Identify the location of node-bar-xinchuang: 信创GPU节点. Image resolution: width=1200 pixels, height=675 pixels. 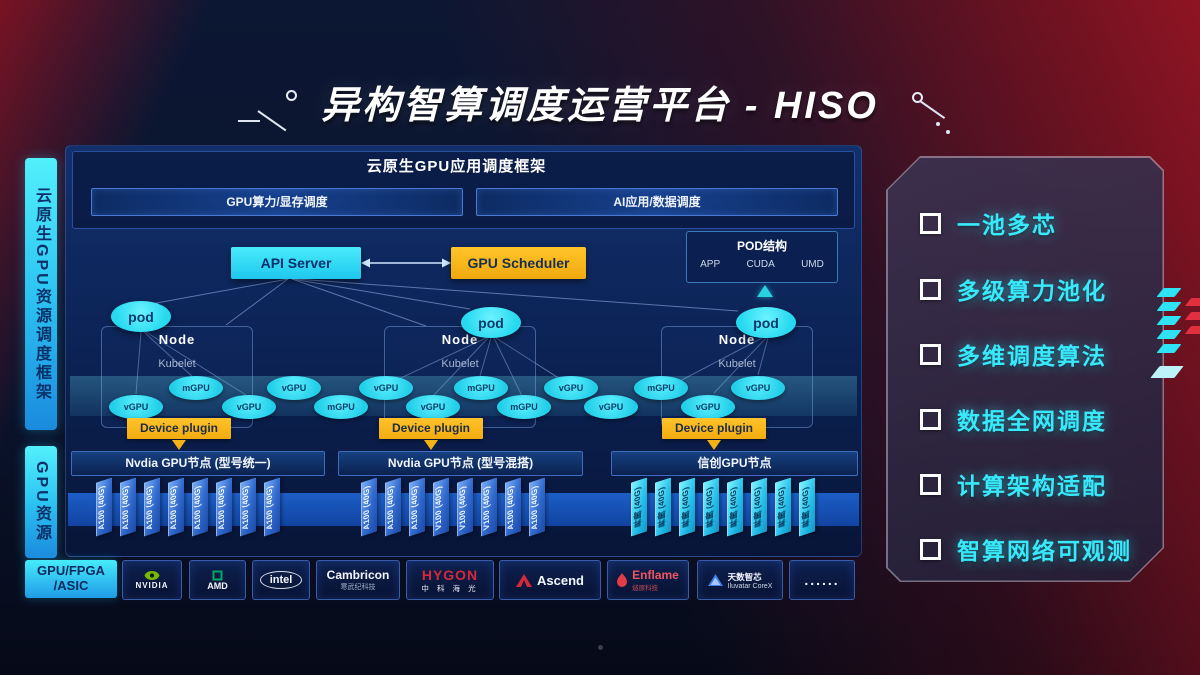
(734, 463).